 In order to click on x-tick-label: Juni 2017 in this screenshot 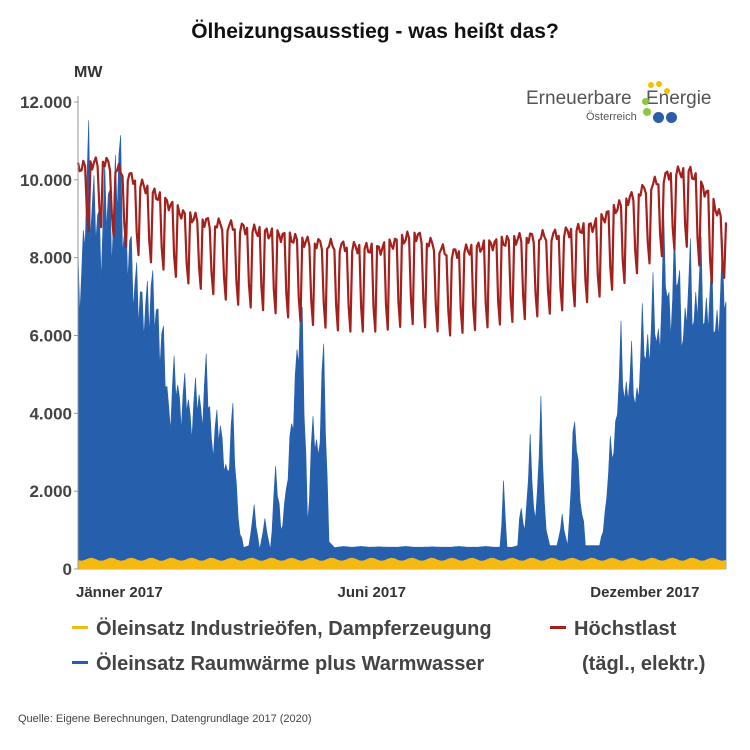, I will do `click(372, 592)`.